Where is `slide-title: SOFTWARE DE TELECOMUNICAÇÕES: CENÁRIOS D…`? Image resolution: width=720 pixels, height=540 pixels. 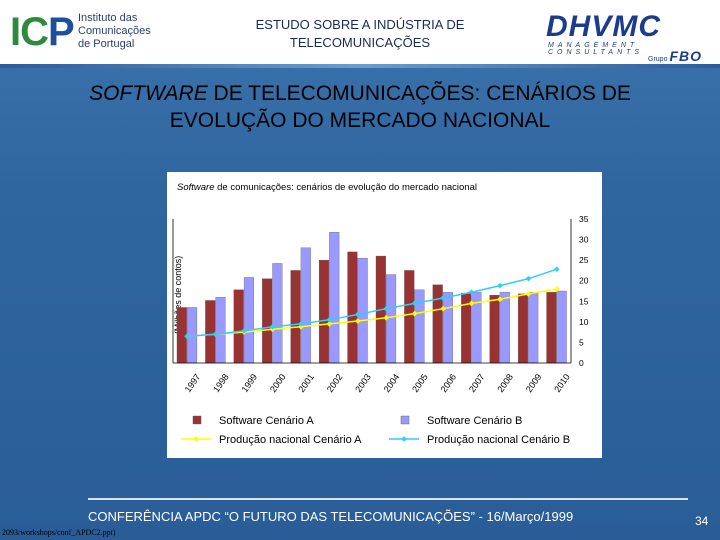
slide-title: SOFTWARE DE TELECOMUNICAÇÕES: CENÁRIOS D… is located at coordinates (360, 107).